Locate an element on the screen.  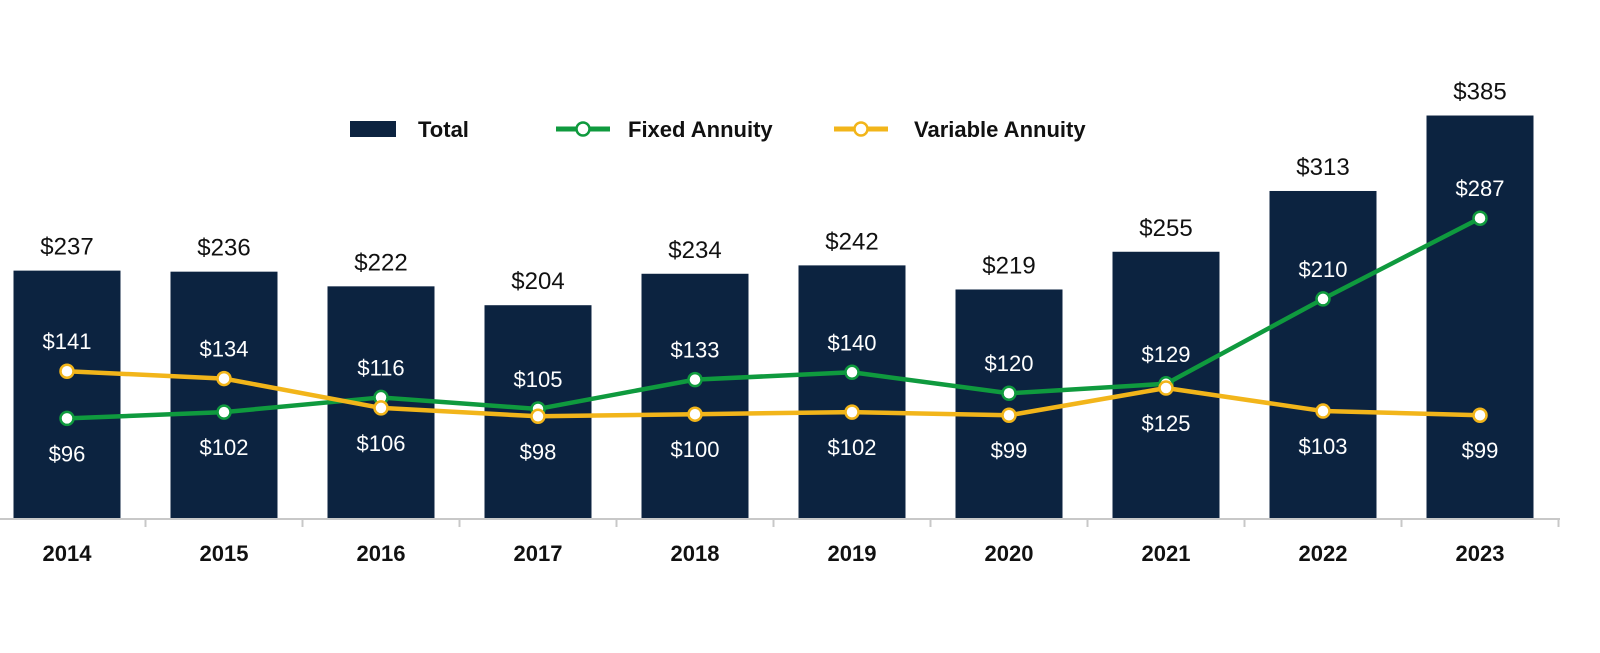
bar-label-total-2014: $237 is located at coordinates (66, 247).